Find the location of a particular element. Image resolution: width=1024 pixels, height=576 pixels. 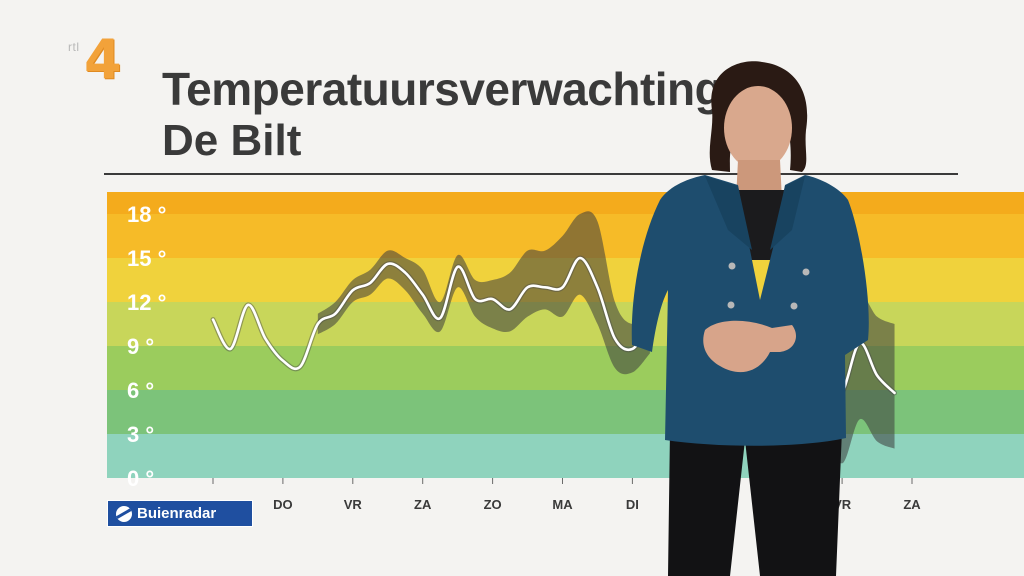

x-tick-label-10: ZA is located at coordinates (912, 504).